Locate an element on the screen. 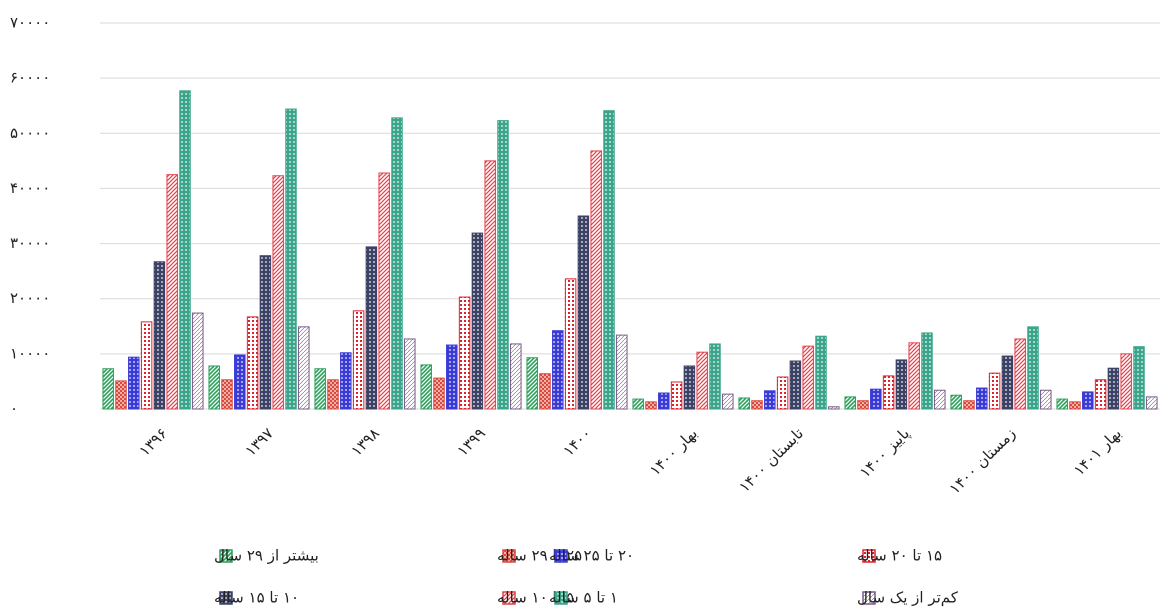  x-tick-label: تابستان ۱۴۰۰ is located at coordinates (771, 460).